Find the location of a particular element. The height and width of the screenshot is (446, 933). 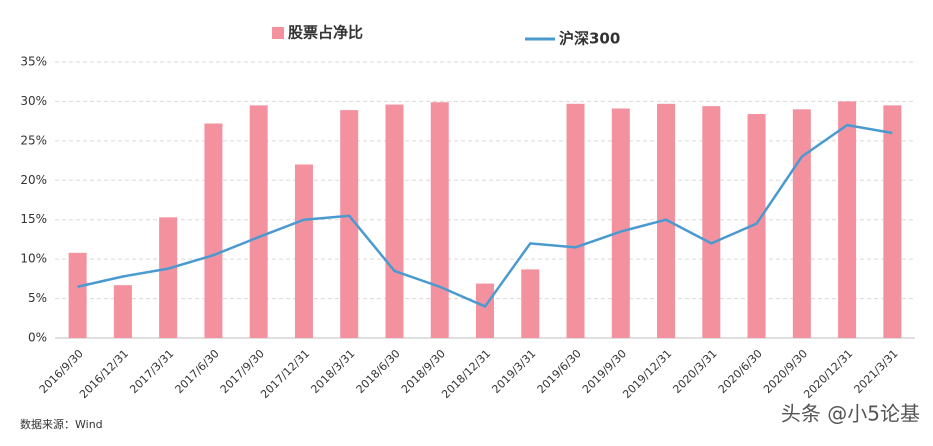

x-tick-label: 2016/9/30 is located at coordinates (61, 371).